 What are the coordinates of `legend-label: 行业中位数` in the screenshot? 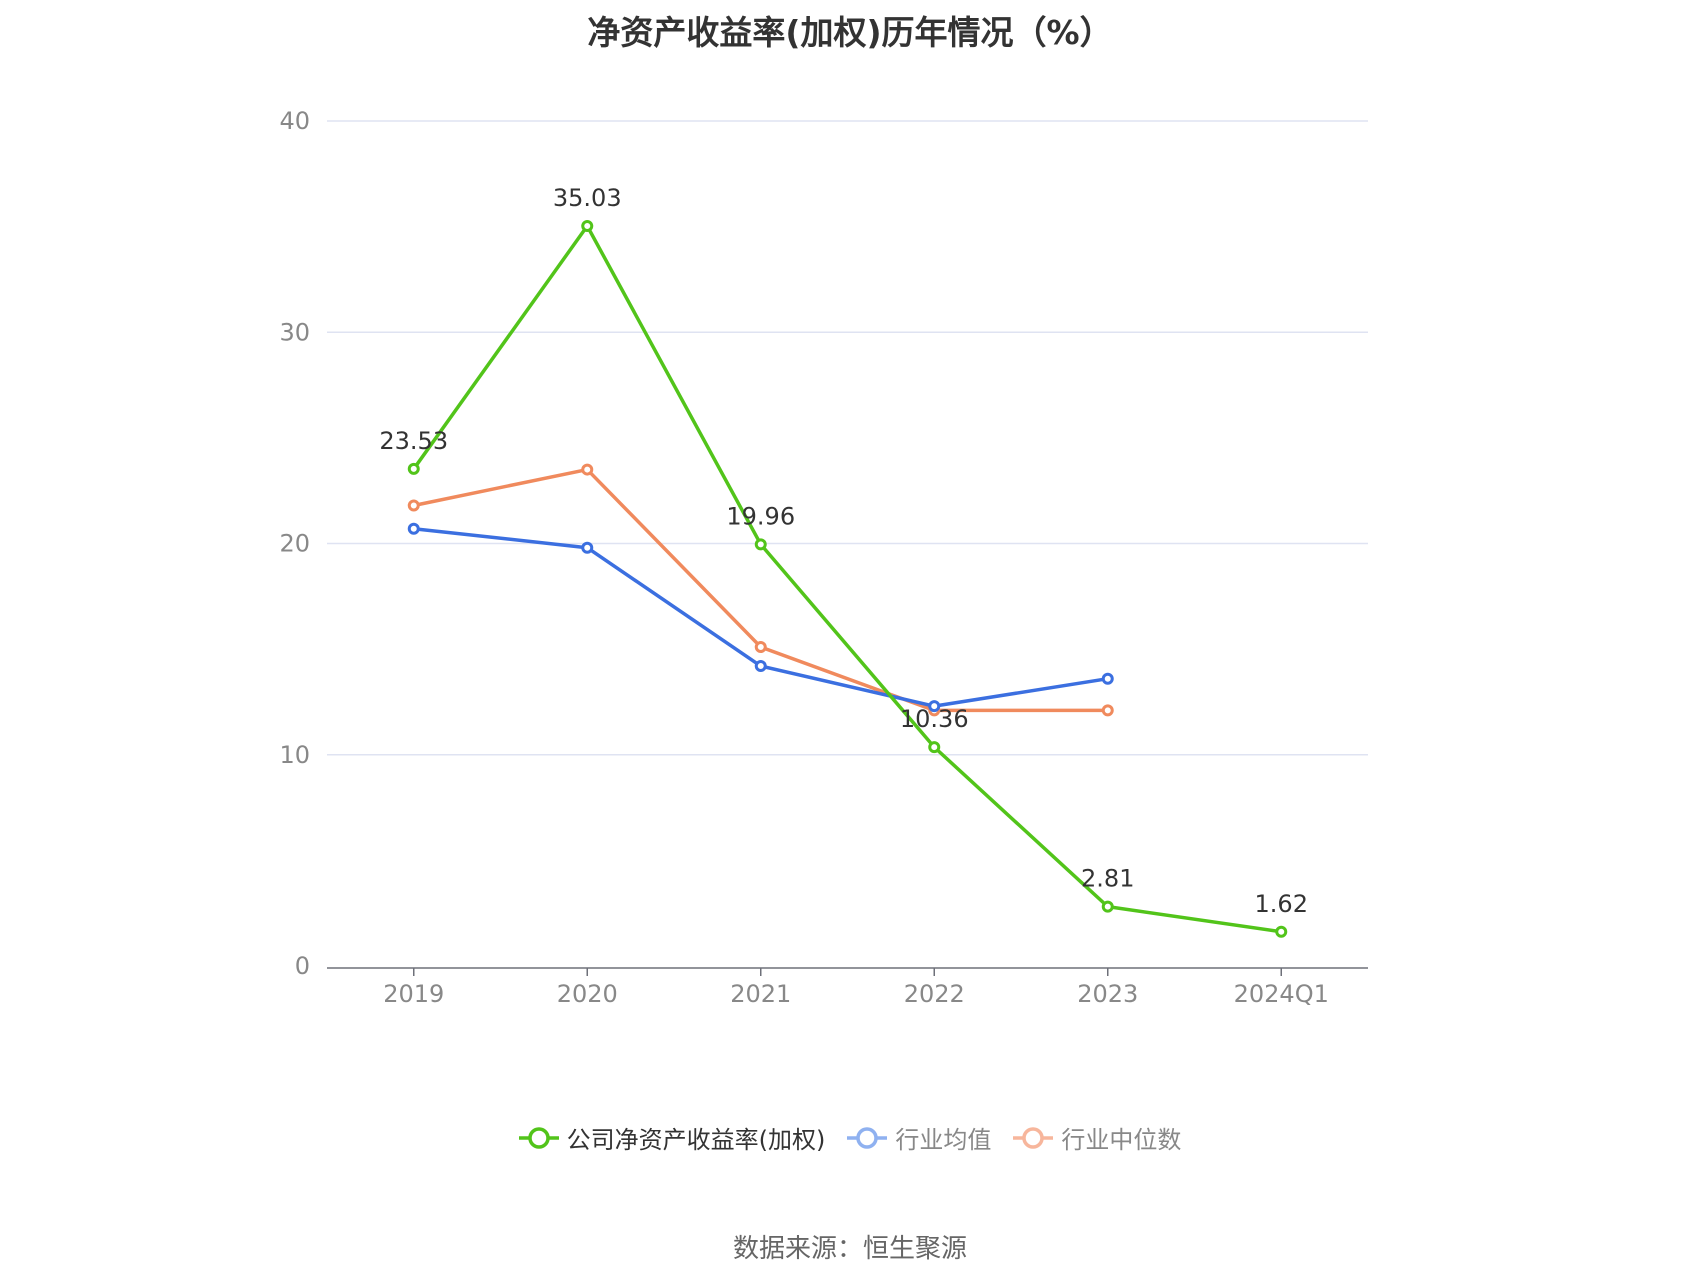 It's located at (1121, 1140).